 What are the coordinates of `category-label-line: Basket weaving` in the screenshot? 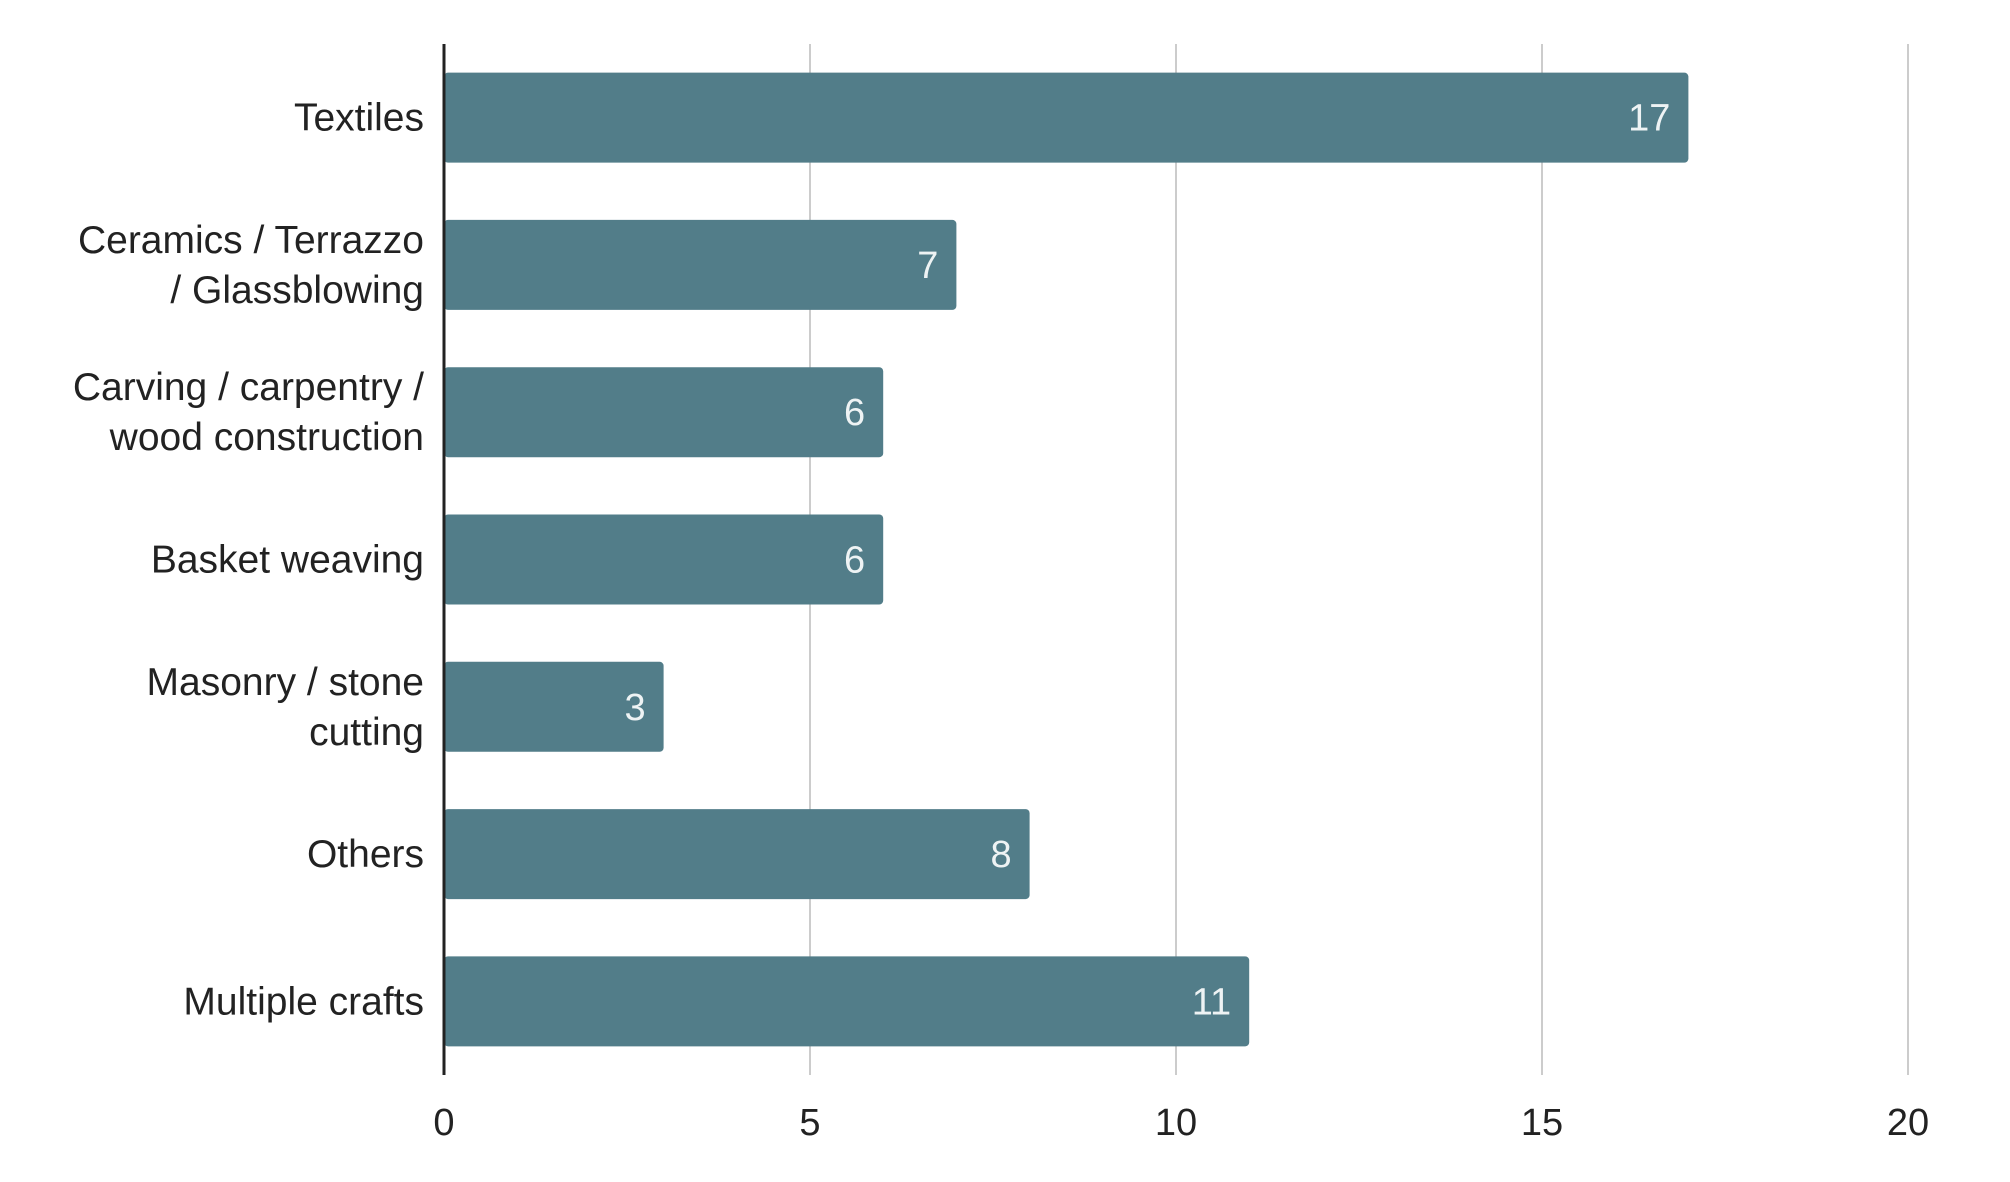 It's located at (287, 560).